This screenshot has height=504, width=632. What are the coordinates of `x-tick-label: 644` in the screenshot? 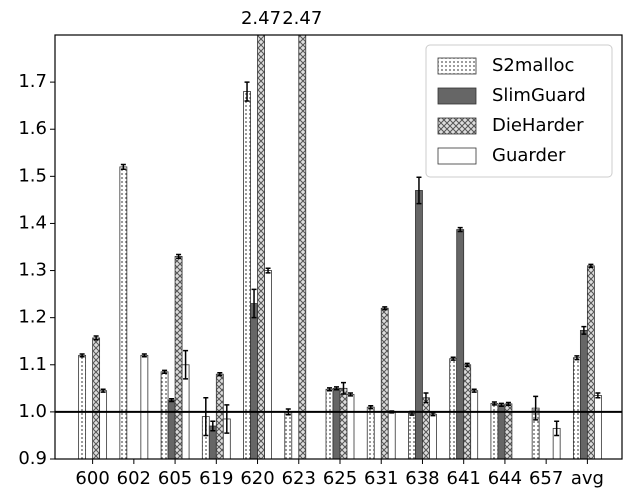 It's located at (505, 478).